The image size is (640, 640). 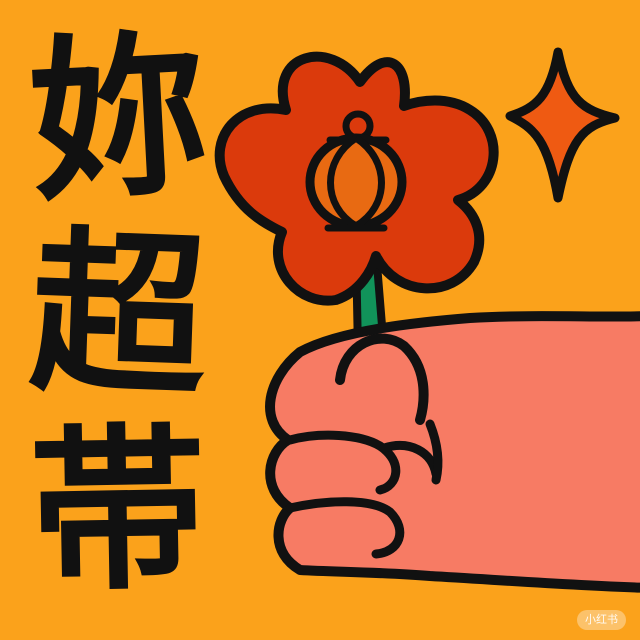 I want to click on headline-char-2: 超, so click(x=118, y=315).